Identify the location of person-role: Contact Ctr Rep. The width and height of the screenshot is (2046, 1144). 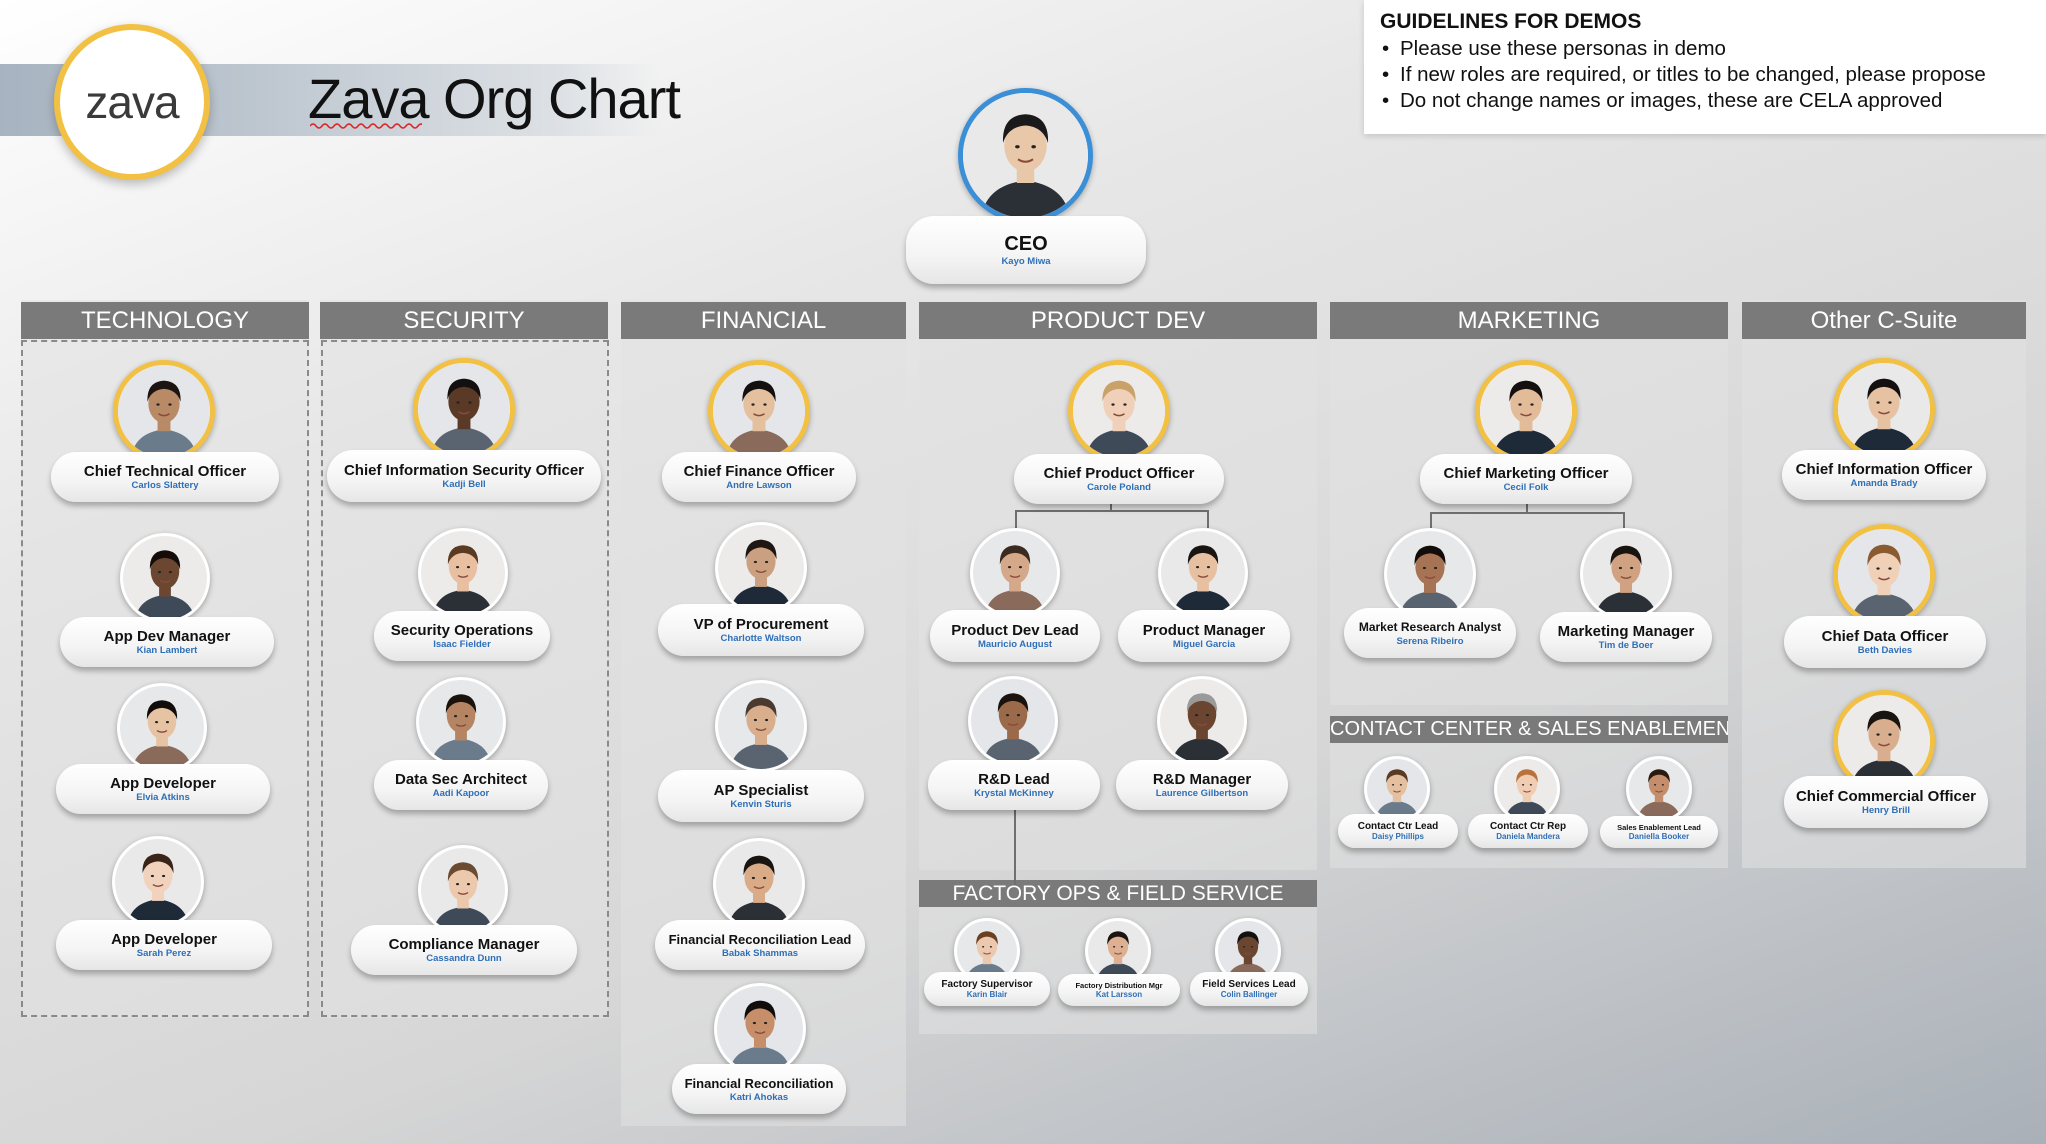
(1528, 826).